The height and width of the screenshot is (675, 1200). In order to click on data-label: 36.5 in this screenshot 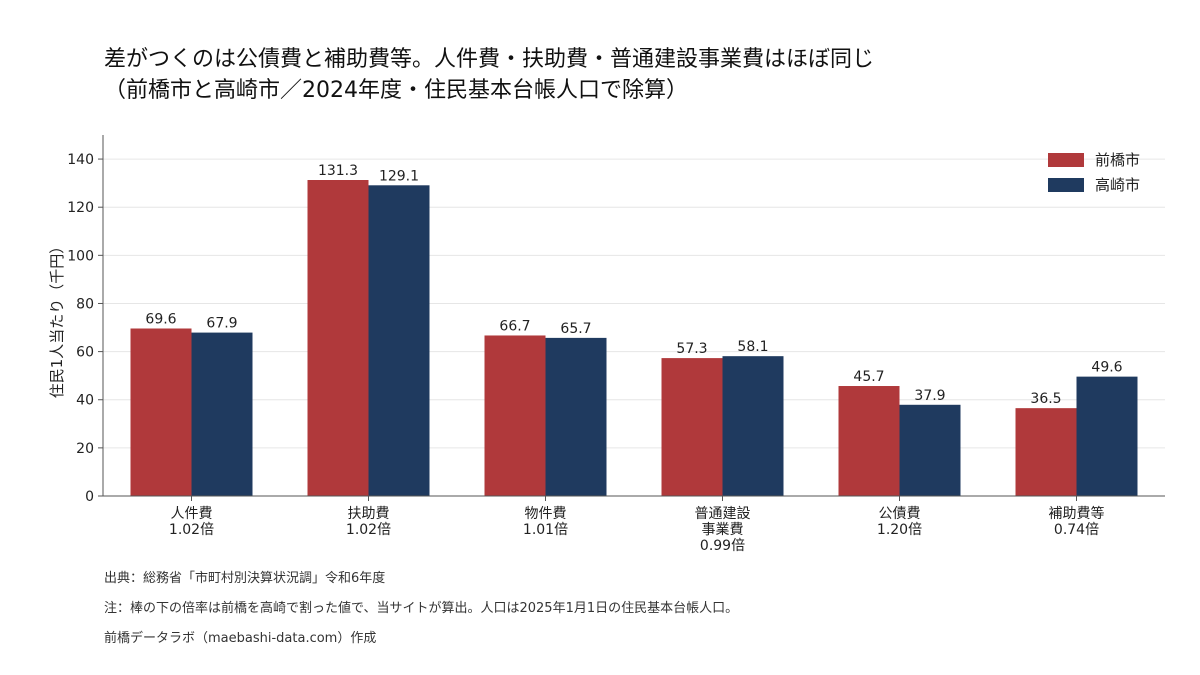, I will do `click(1045, 399)`.